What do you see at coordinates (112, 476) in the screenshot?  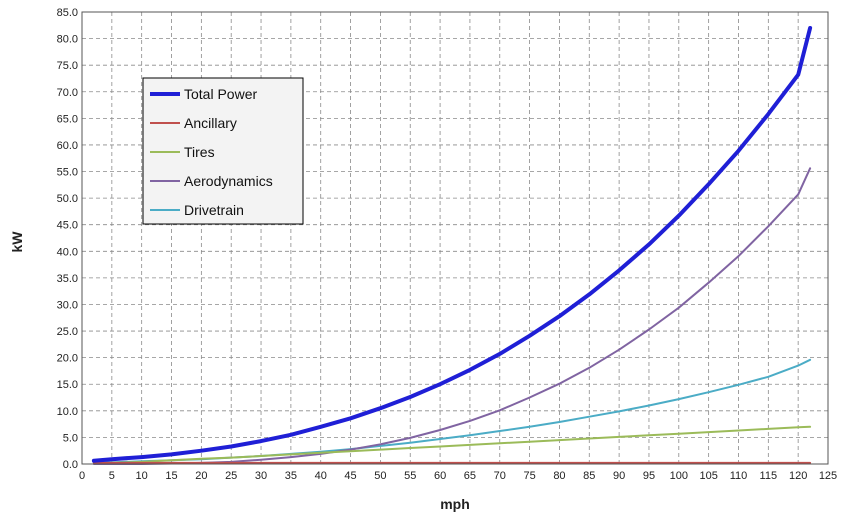 I see `x-tick-label: 5` at bounding box center [112, 476].